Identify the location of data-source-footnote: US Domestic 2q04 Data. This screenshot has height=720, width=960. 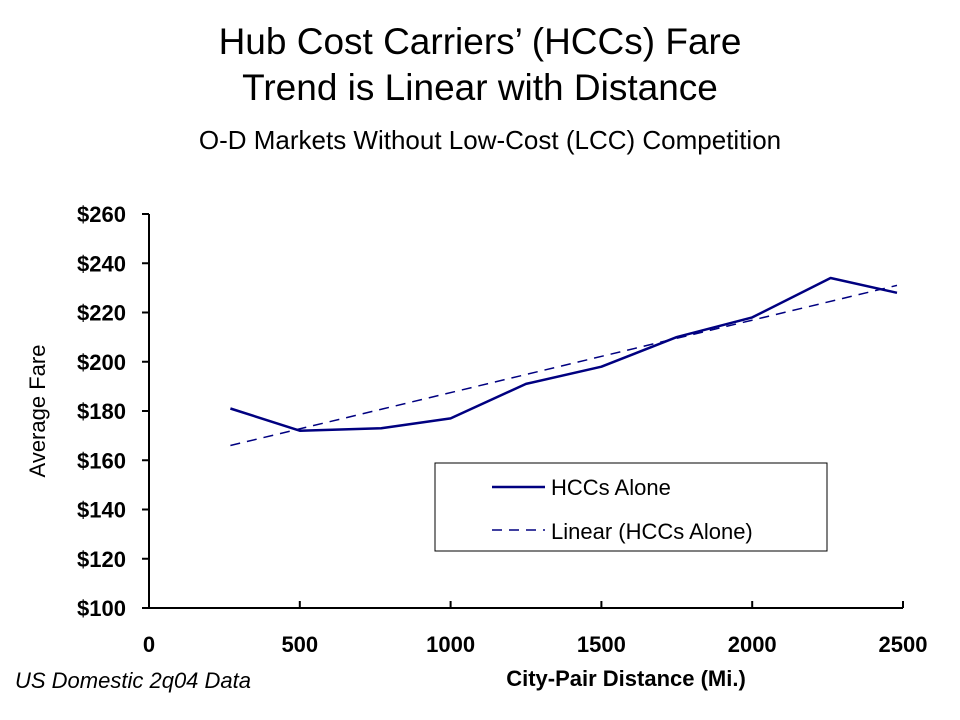
(133, 680).